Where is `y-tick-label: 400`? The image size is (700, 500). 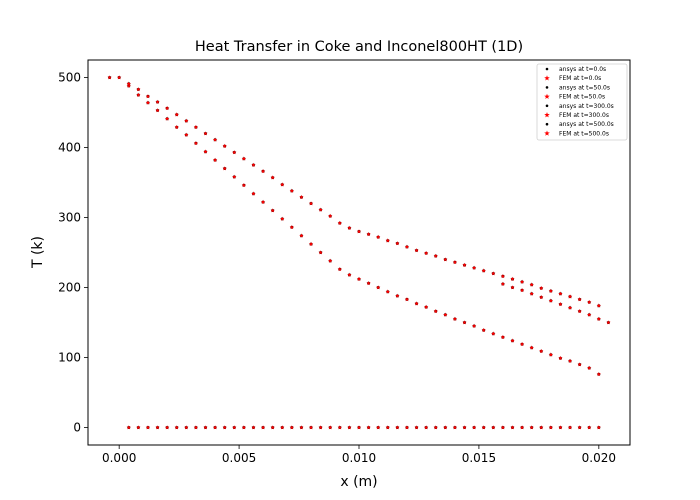 y-tick-label: 400 is located at coordinates (69, 148).